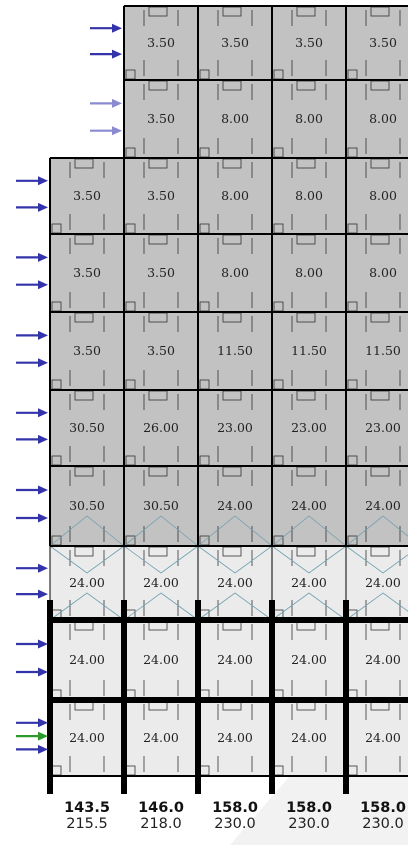 This screenshot has height=845, width=408. Describe the element at coordinates (87, 824) in the screenshot. I see `column-total-bottom: 215.5` at that location.